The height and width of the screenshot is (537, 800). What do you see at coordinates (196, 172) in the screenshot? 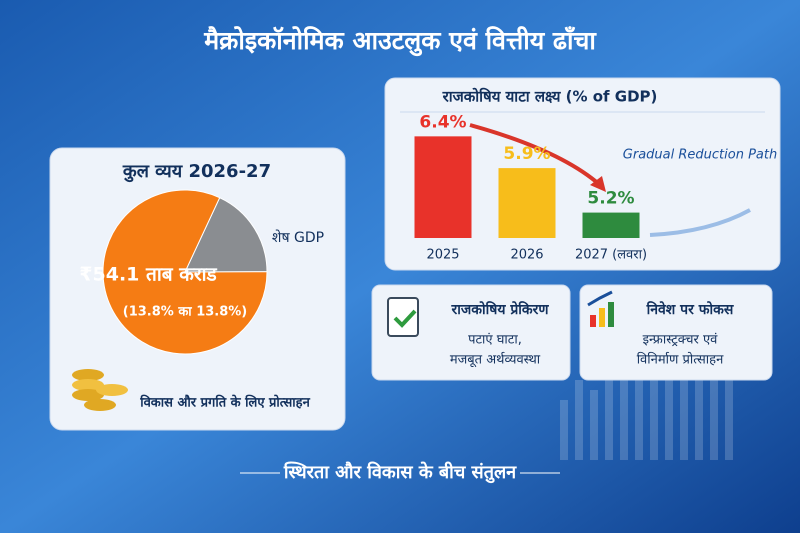
I see `card-title: कुल व्यय 2026-27` at bounding box center [196, 172].